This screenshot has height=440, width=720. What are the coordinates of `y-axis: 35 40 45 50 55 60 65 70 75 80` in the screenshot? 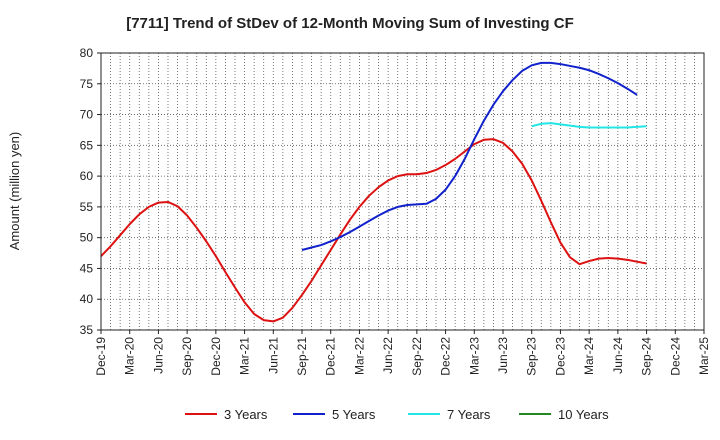 It's located at (90, 191).